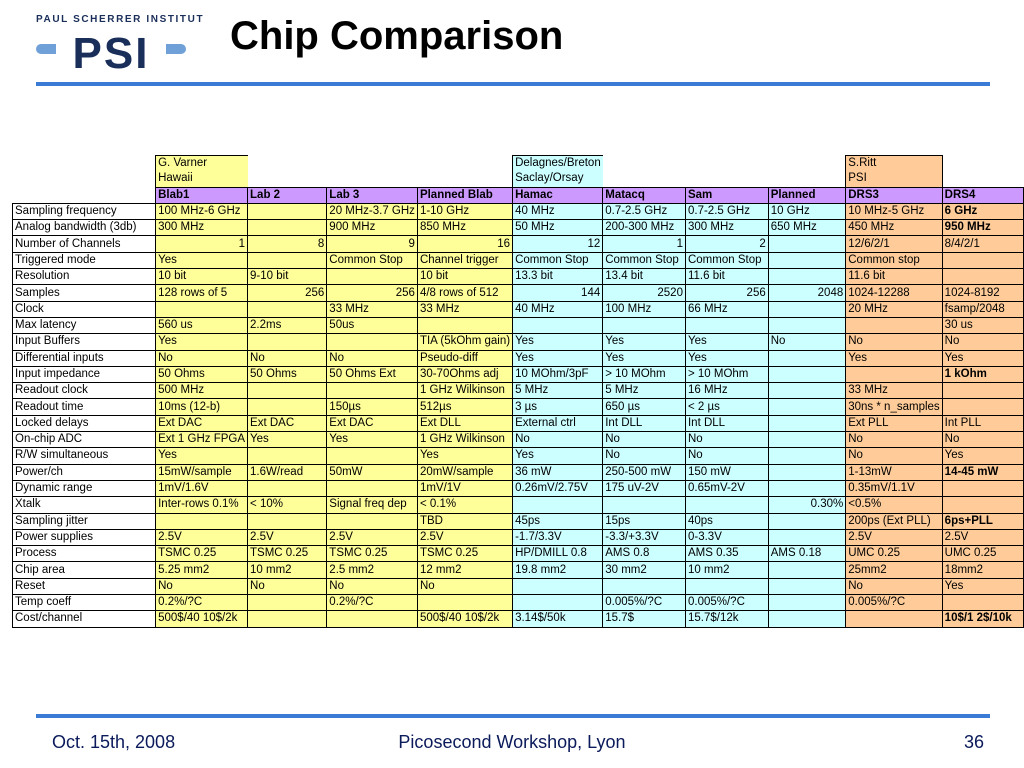 This screenshot has height=768, width=1024. What do you see at coordinates (465, 358) in the screenshot?
I see `table-cell: Pseudo-diff` at bounding box center [465, 358].